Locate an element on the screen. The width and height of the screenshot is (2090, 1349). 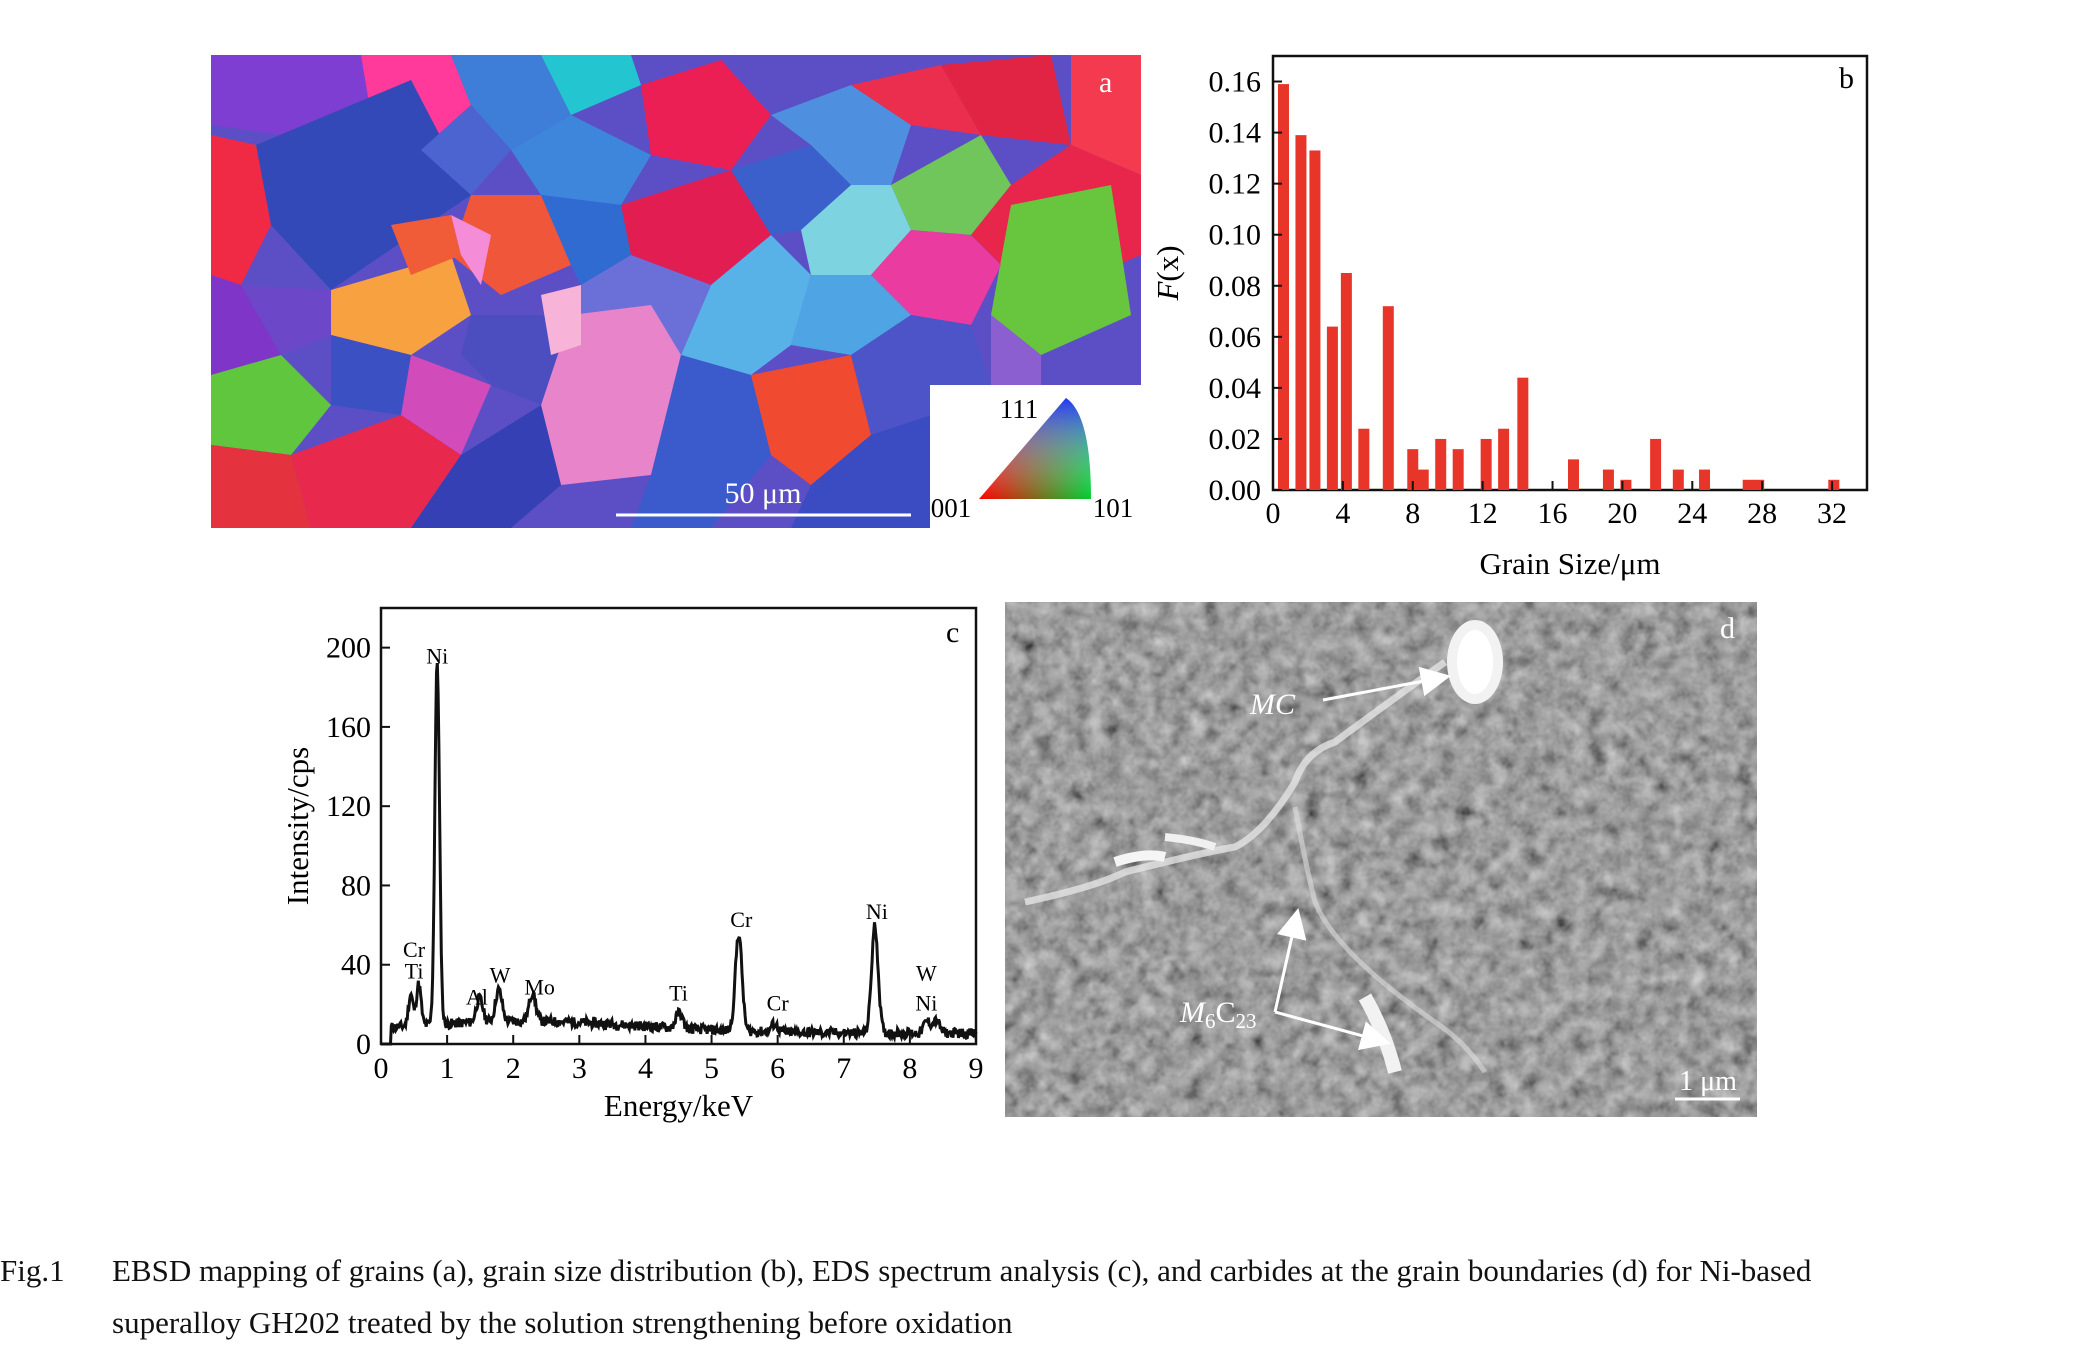
x-tick-label: 2 is located at coordinates (513, 1068).